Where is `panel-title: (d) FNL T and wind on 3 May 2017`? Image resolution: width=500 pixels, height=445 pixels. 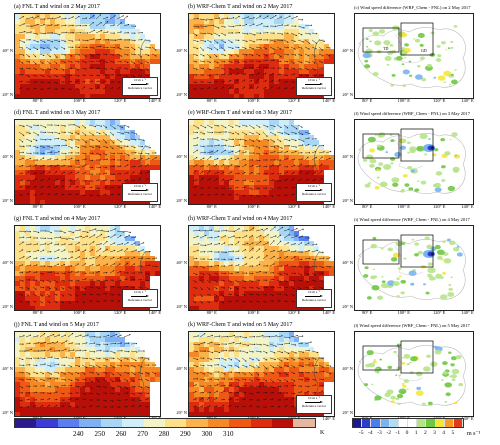
panel-title: (d) FNL T and wind on 3 May 2017 is located at coordinates (57, 113).